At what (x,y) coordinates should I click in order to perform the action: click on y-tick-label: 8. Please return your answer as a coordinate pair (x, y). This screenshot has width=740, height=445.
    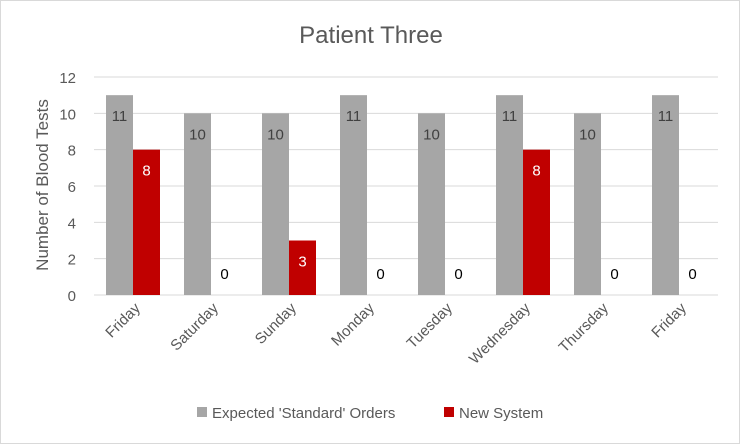
    Looking at the image, I should click on (72, 151).